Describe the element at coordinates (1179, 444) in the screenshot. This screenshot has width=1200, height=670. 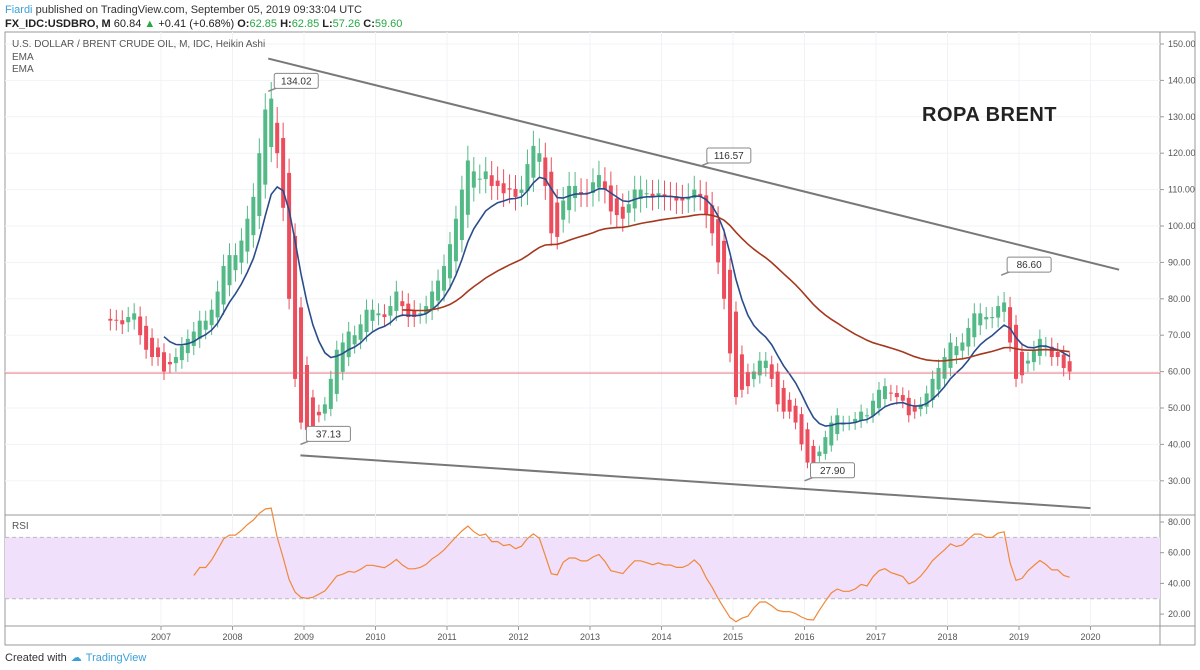
I see `price-tick-label: 40.00` at that location.